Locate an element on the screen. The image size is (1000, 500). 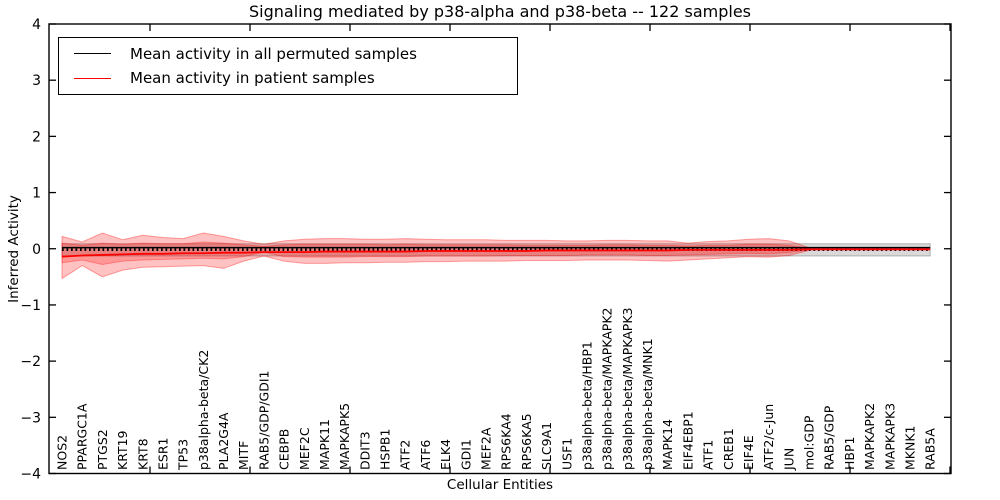
y-tick-label: 3 is located at coordinates (36, 81).